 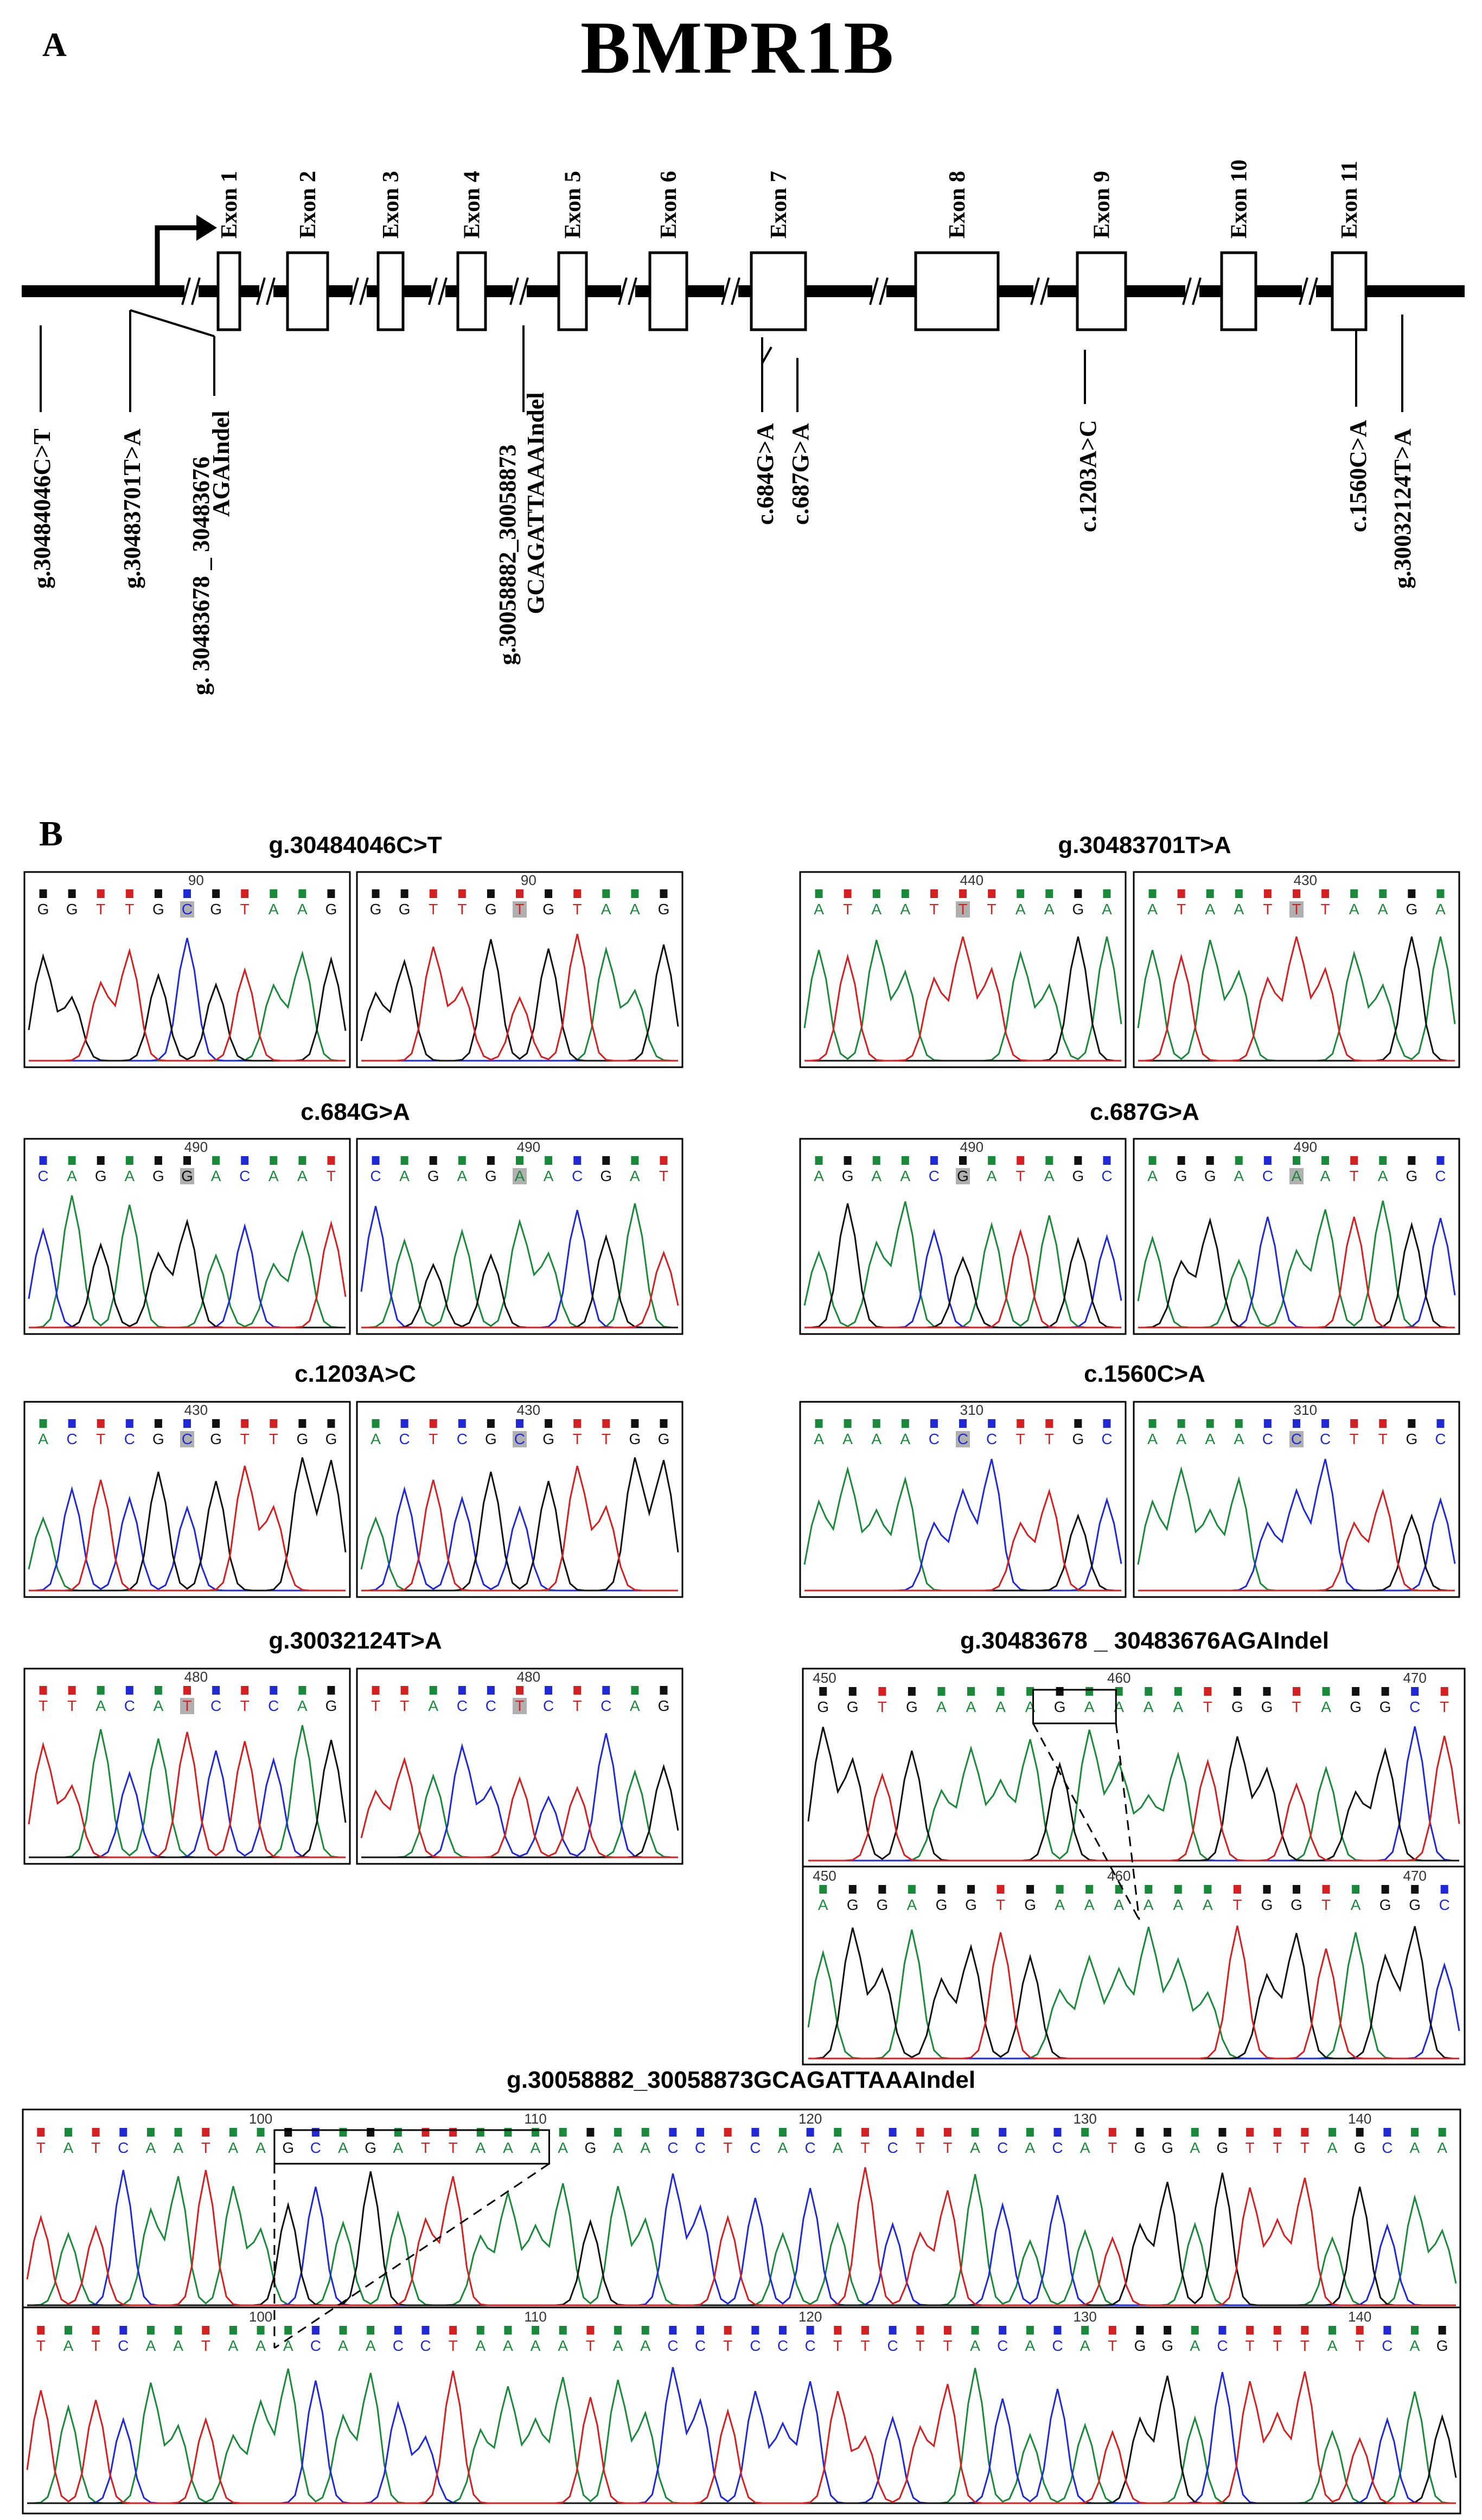 What do you see at coordinates (1134, 1966) in the screenshot?
I see `chromatogram-box` at bounding box center [1134, 1966].